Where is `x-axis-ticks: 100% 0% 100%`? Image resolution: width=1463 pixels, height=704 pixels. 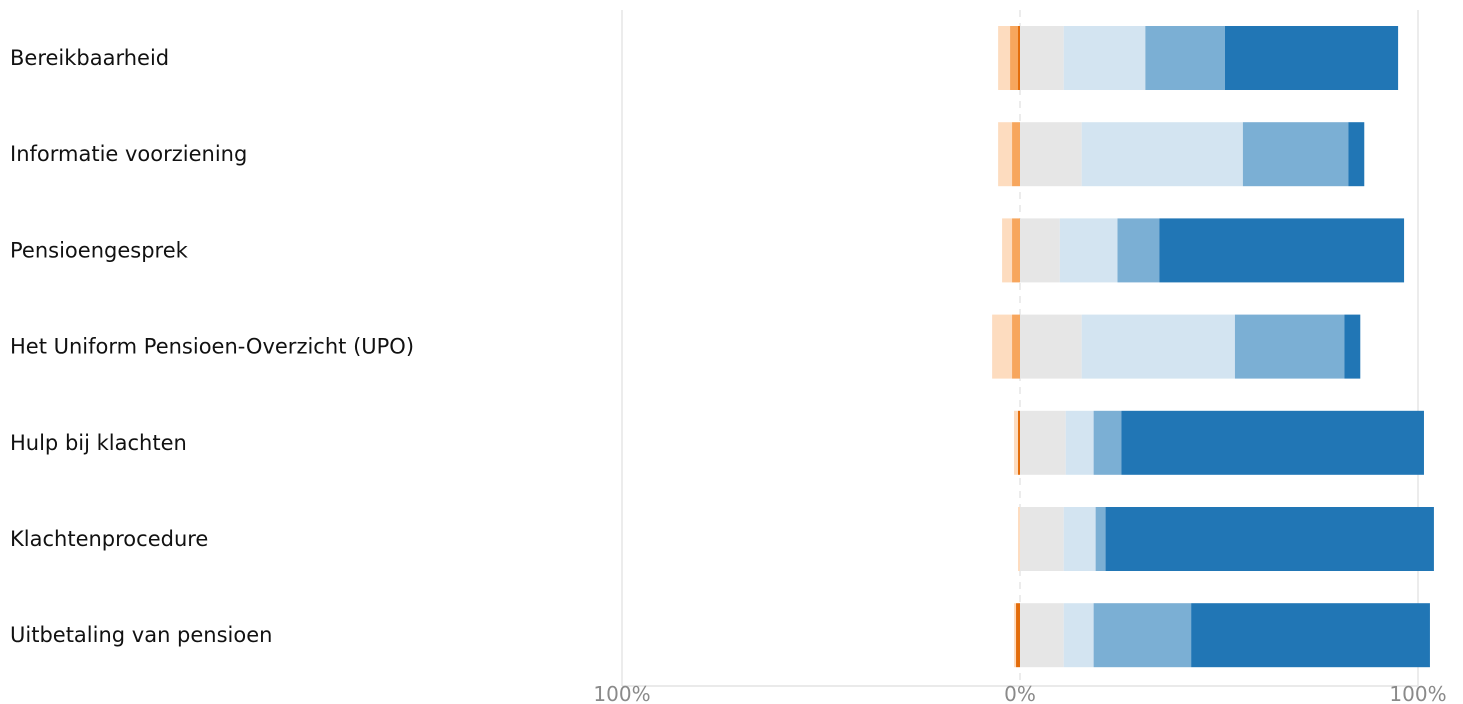
x-axis-ticks: 100% 0% 100% is located at coordinates (1019, 693).